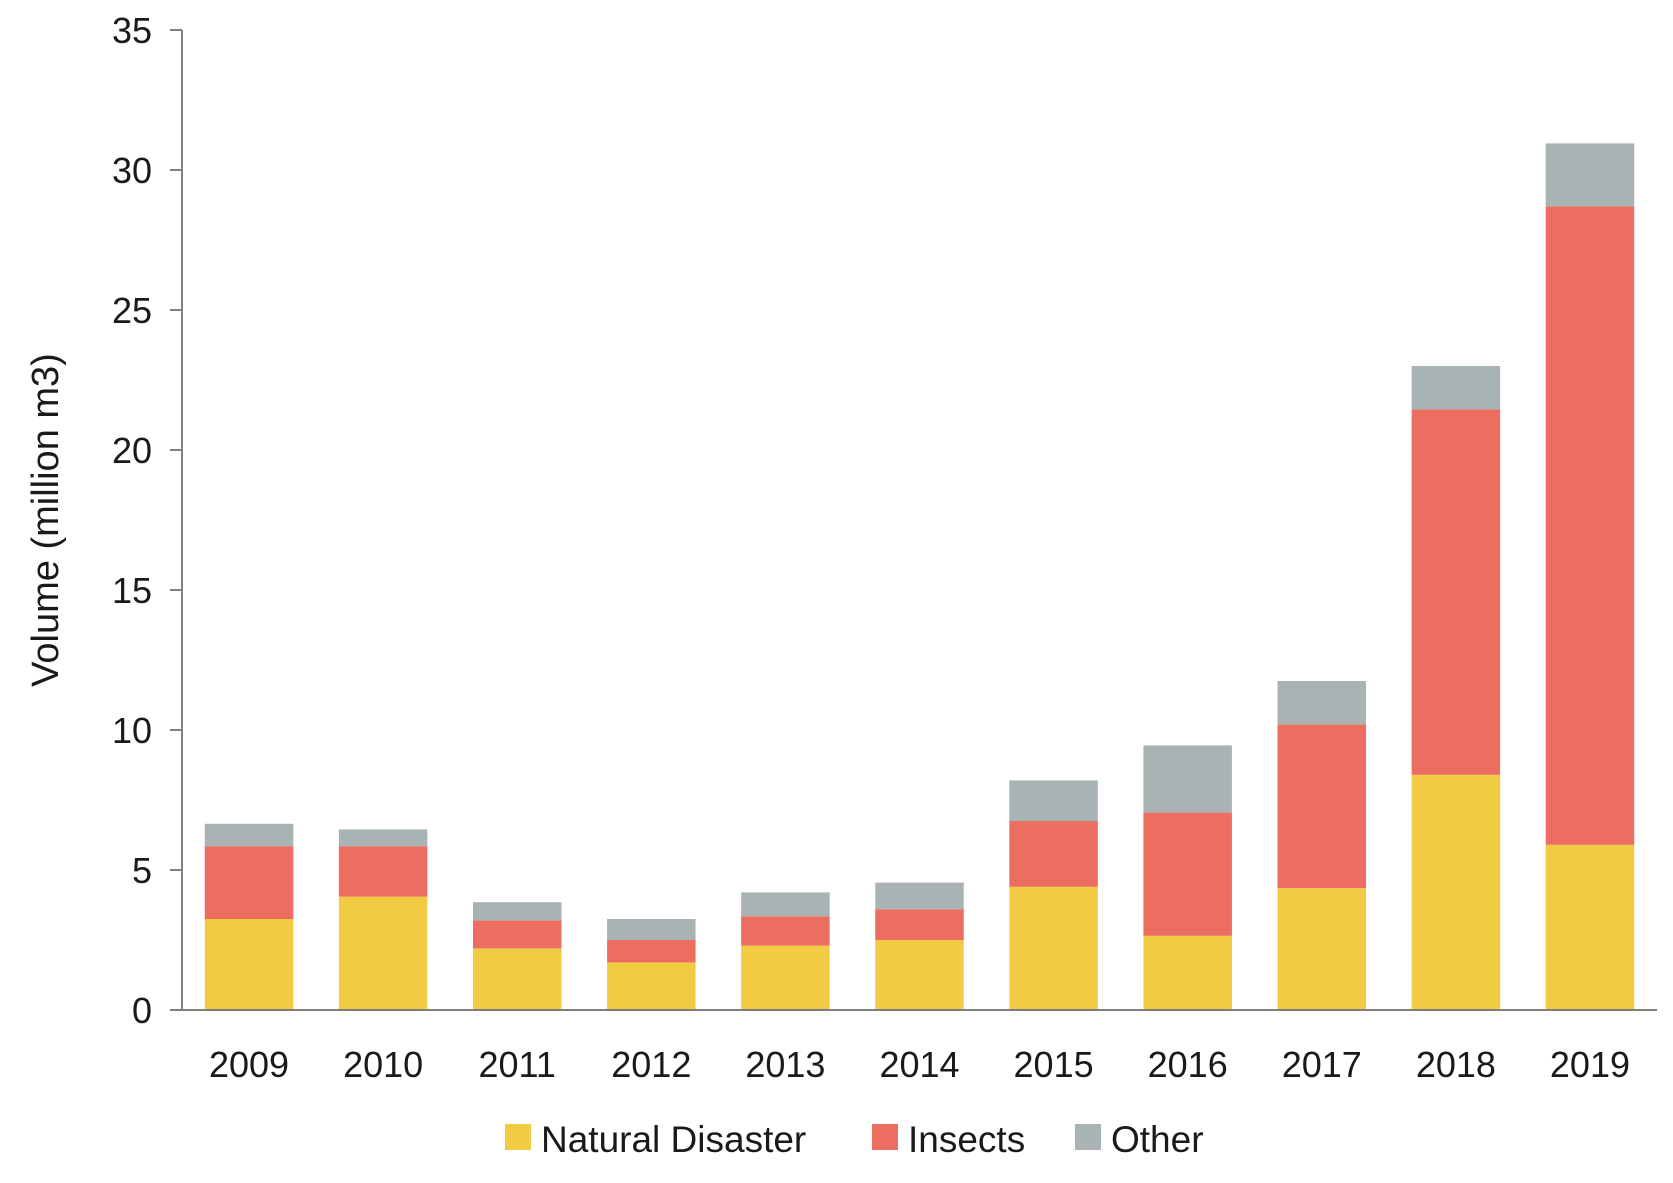 This screenshot has height=1183, width=1673. I want to click on legend-swatch-insects, so click(885, 1137).